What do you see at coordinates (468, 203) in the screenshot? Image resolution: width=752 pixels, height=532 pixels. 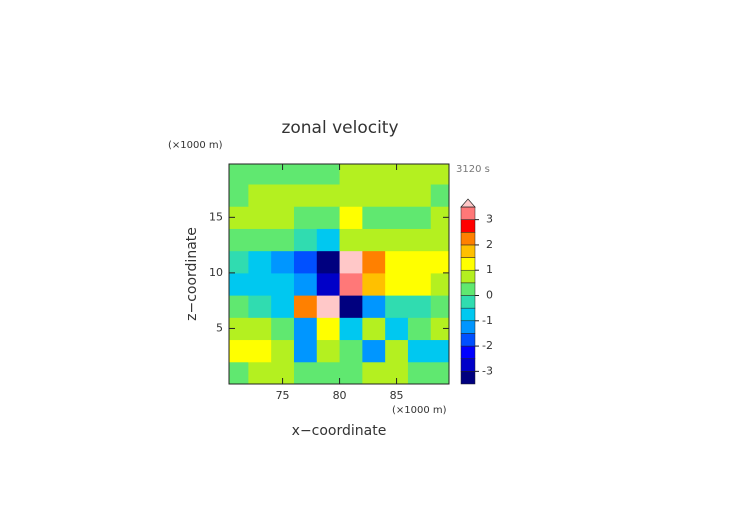 I see `colorbar-extend` at bounding box center [468, 203].